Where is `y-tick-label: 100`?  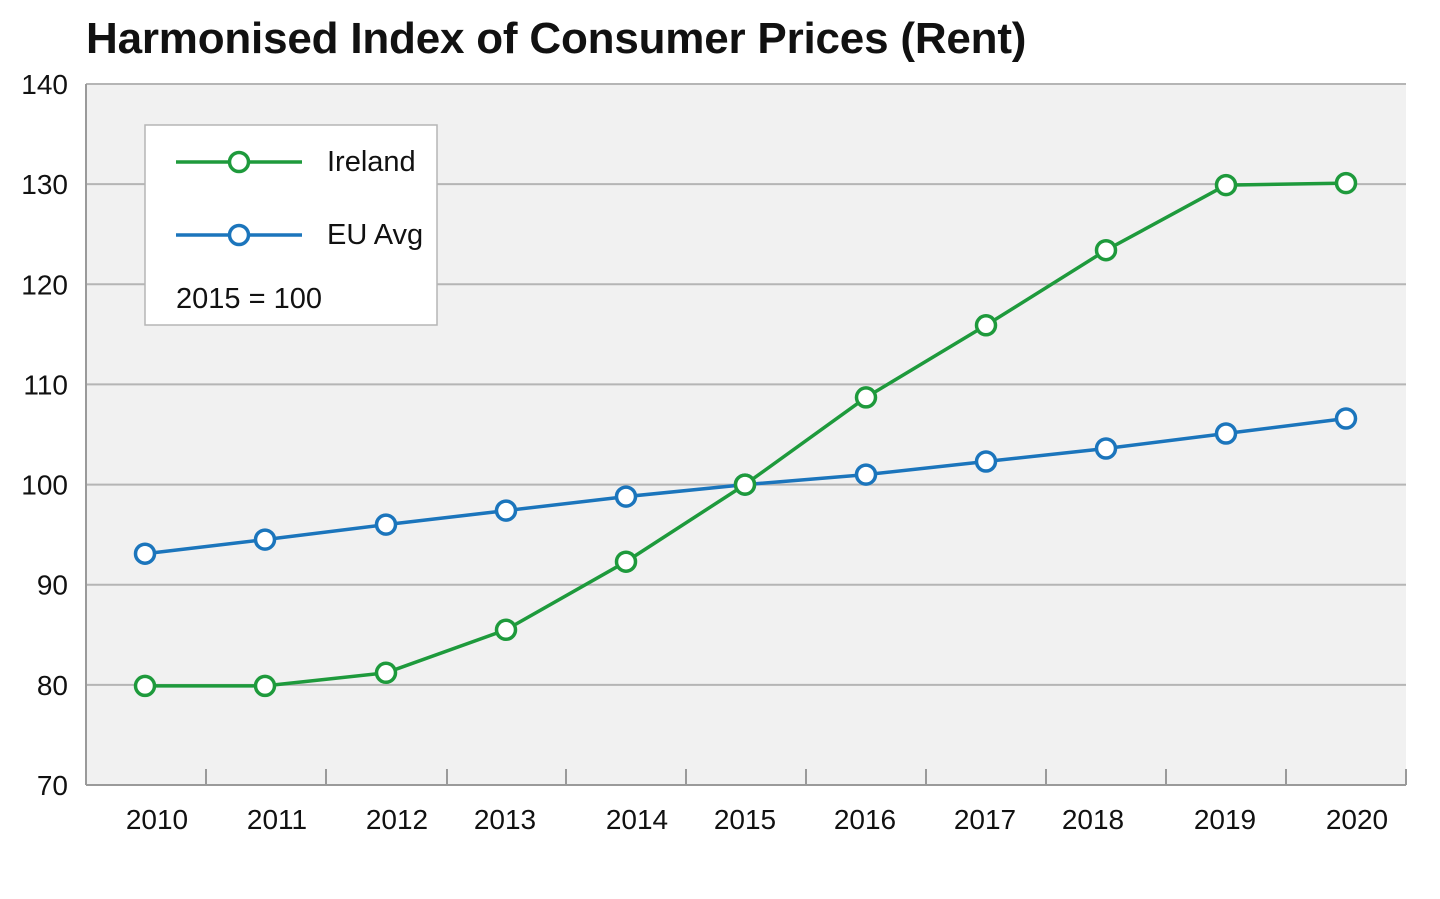
y-tick-label: 100 is located at coordinates (44, 485).